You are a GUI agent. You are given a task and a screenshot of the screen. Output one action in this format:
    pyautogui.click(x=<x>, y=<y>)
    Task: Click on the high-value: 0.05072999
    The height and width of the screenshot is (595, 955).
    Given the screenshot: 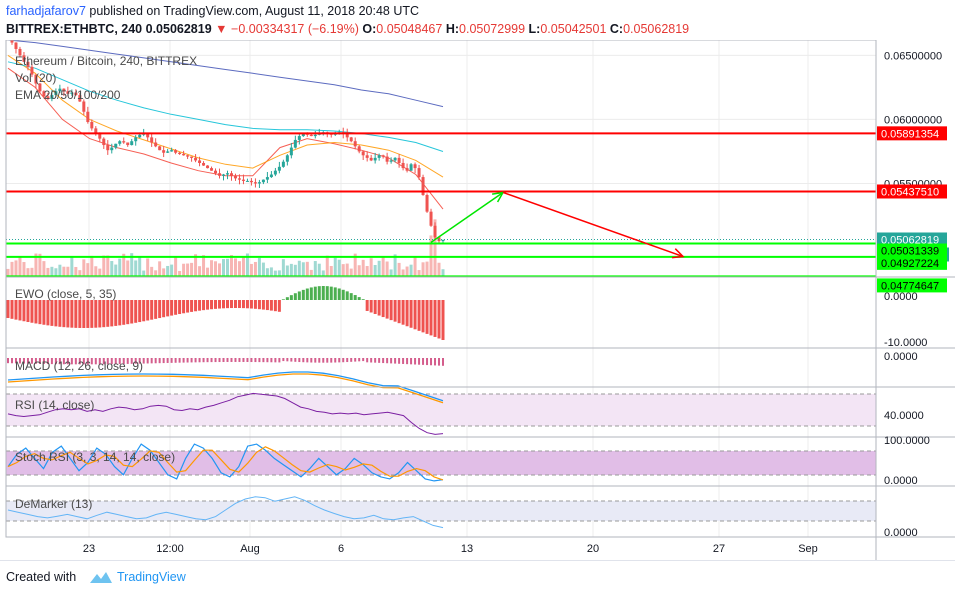 What is the action you would take?
    pyautogui.click(x=492, y=29)
    